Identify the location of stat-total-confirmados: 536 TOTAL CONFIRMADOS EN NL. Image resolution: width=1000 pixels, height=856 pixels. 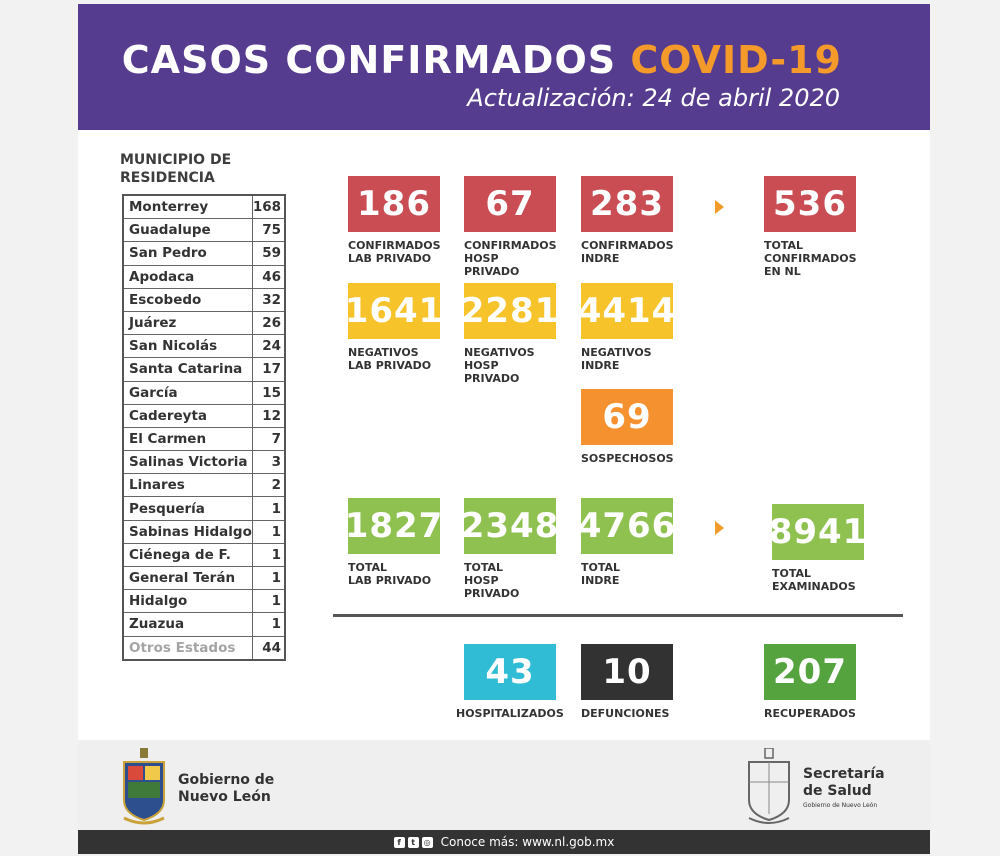
(810, 227).